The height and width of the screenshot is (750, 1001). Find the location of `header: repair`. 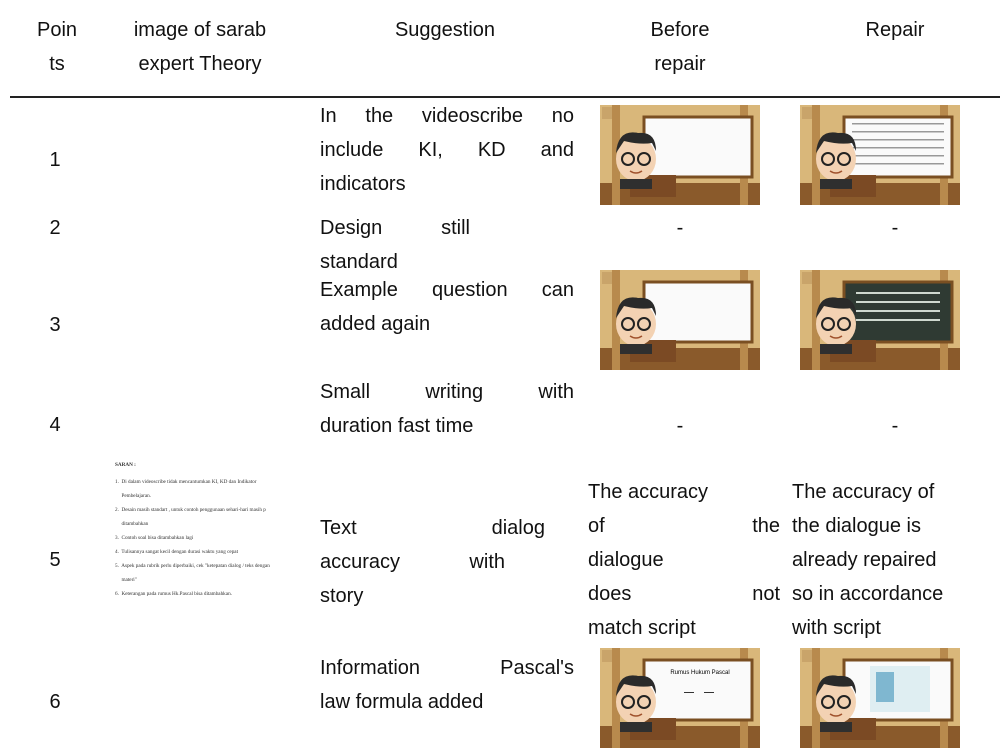

header: repair is located at coordinates (680, 64).